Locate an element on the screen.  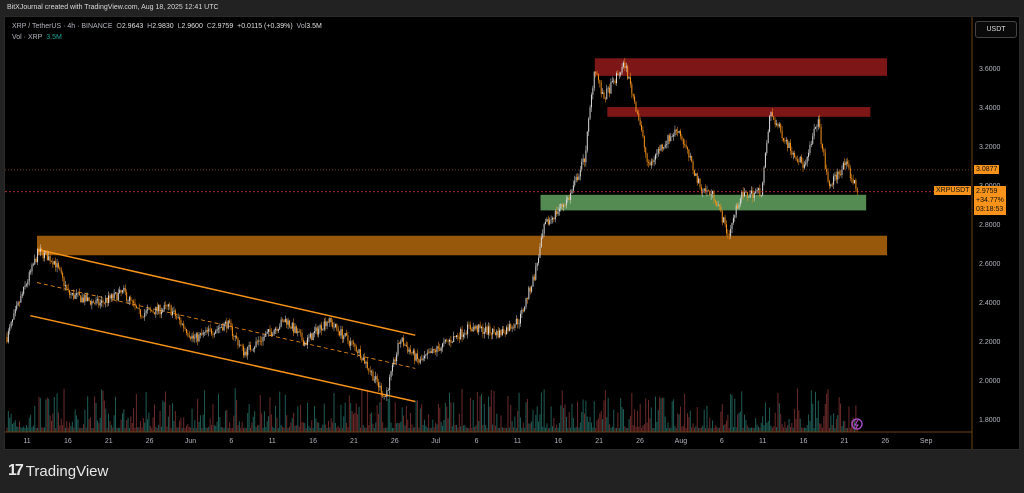
channel-lower-line is located at coordinates (223, 358).